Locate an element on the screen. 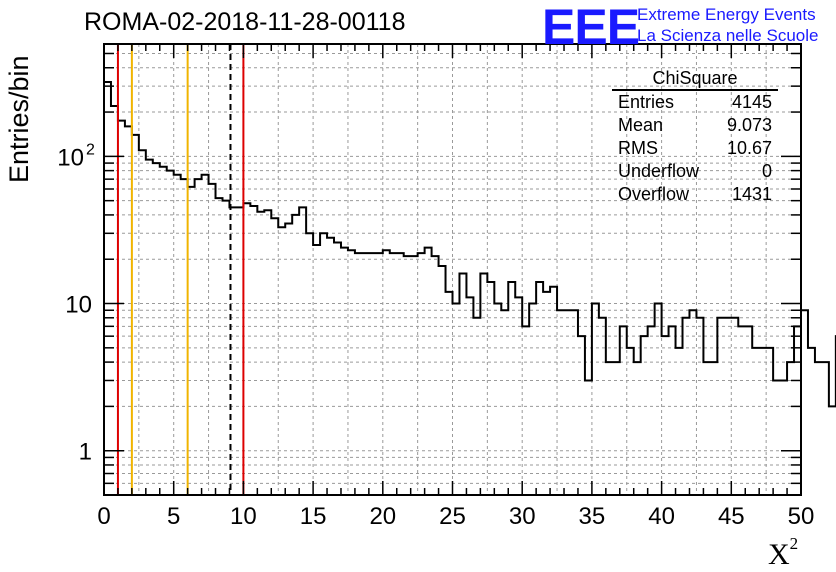 The height and width of the screenshot is (572, 836). stats-label: RMS is located at coordinates (638, 148).